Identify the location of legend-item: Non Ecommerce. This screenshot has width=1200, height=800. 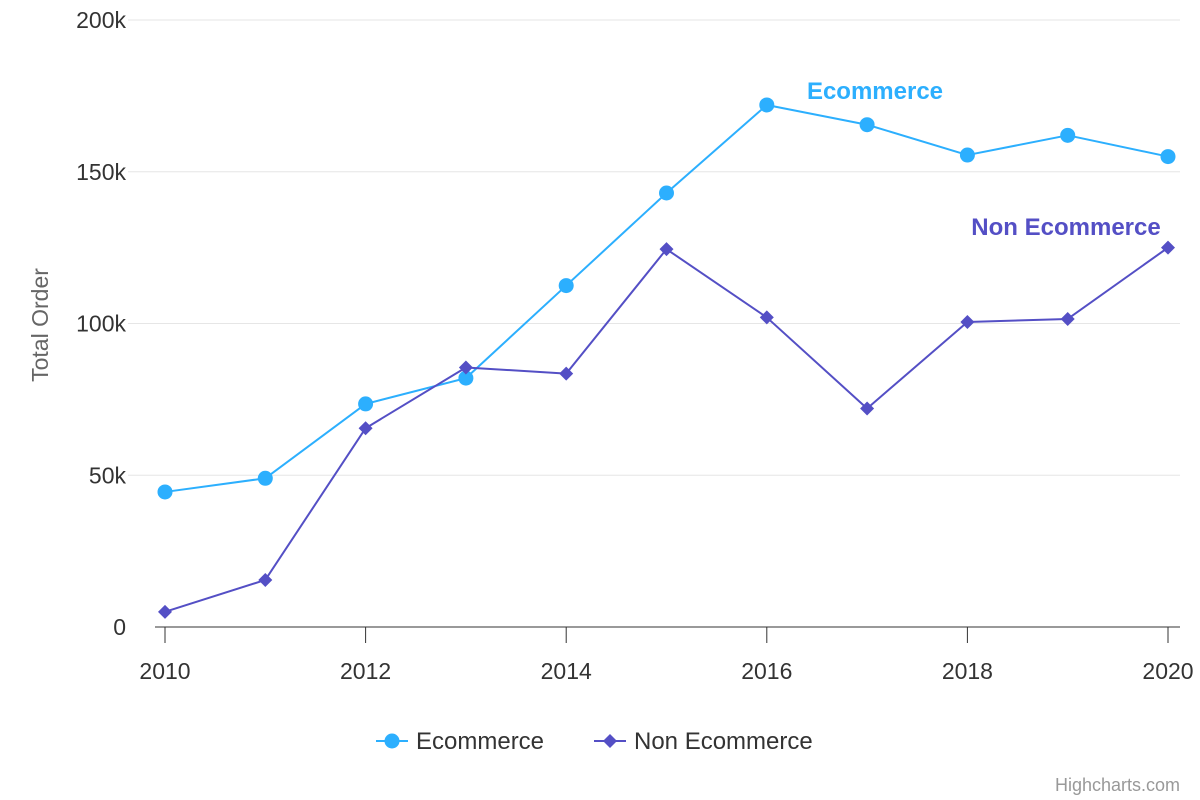
(703, 741).